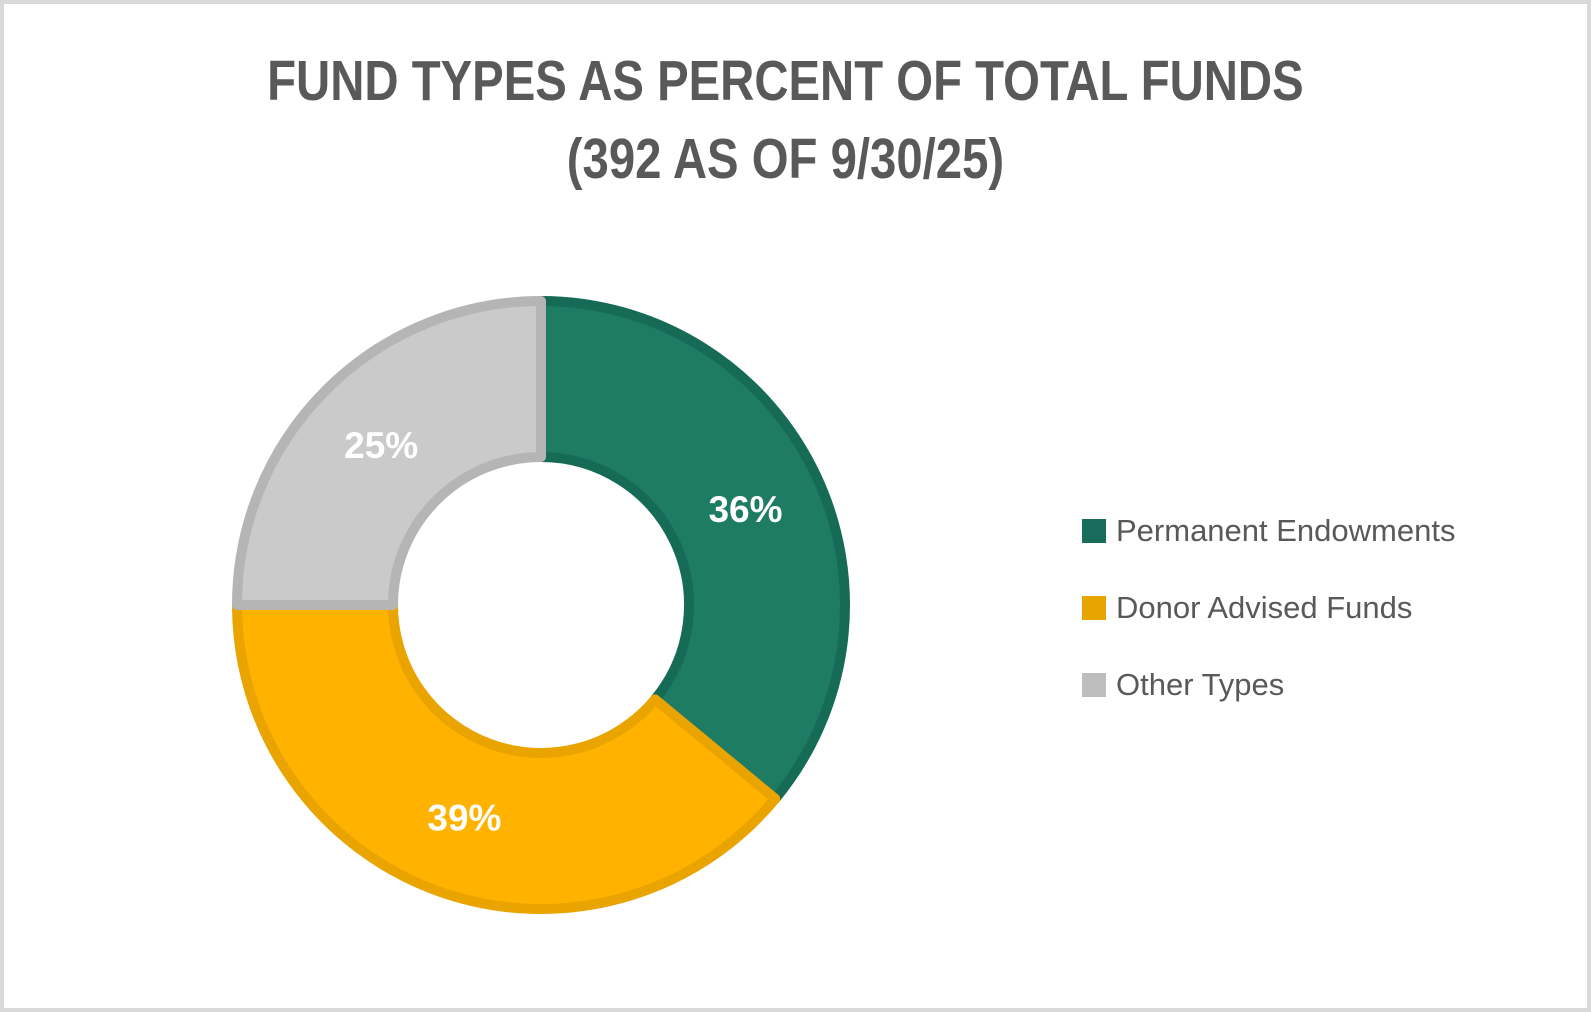 This screenshot has height=1012, width=1591. What do you see at coordinates (745, 509) in the screenshot?
I see `slice-label-permanent-endowments: 36%` at bounding box center [745, 509].